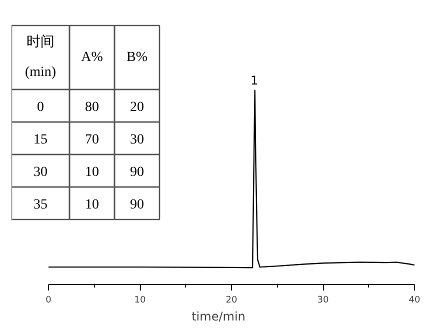  What do you see at coordinates (414, 301) in the screenshot?
I see `x-tick-label: 40` at bounding box center [414, 301].